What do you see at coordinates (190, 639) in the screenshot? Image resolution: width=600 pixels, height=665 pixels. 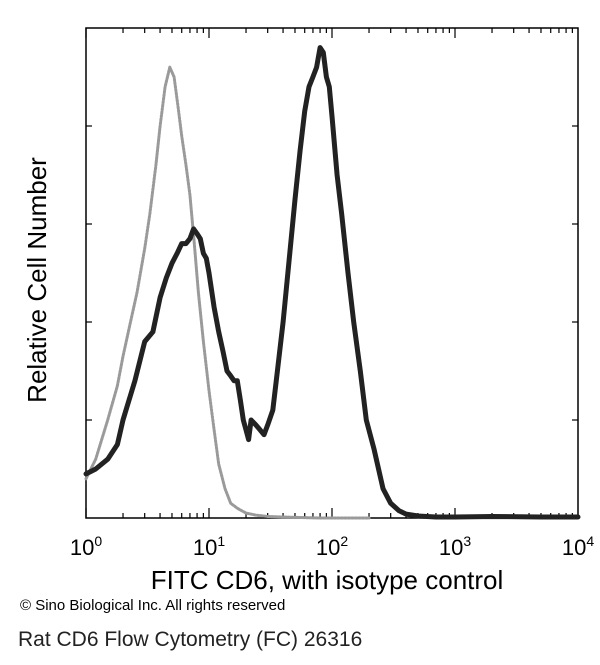 I see `figure-caption: Rat CD6 Flow Cytometry (FC) 26316` at bounding box center [190, 639].